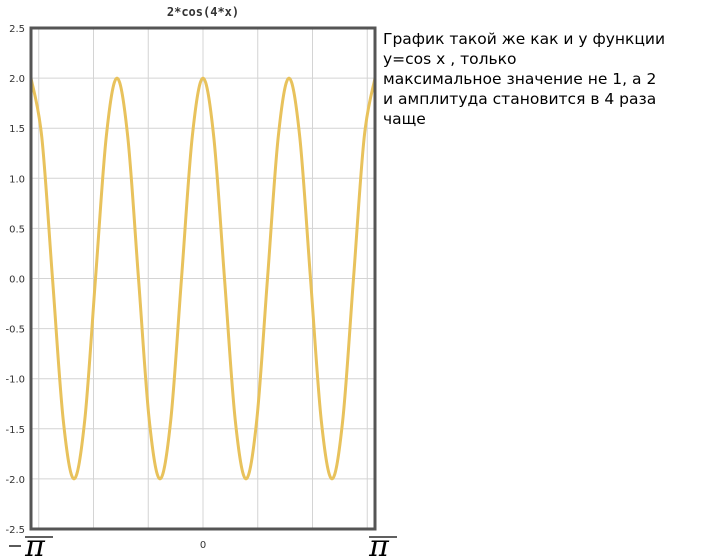 This screenshot has height=559, width=706. Describe the element at coordinates (17, 179) in the screenshot. I see `y-tick-label: 1.0` at that location.